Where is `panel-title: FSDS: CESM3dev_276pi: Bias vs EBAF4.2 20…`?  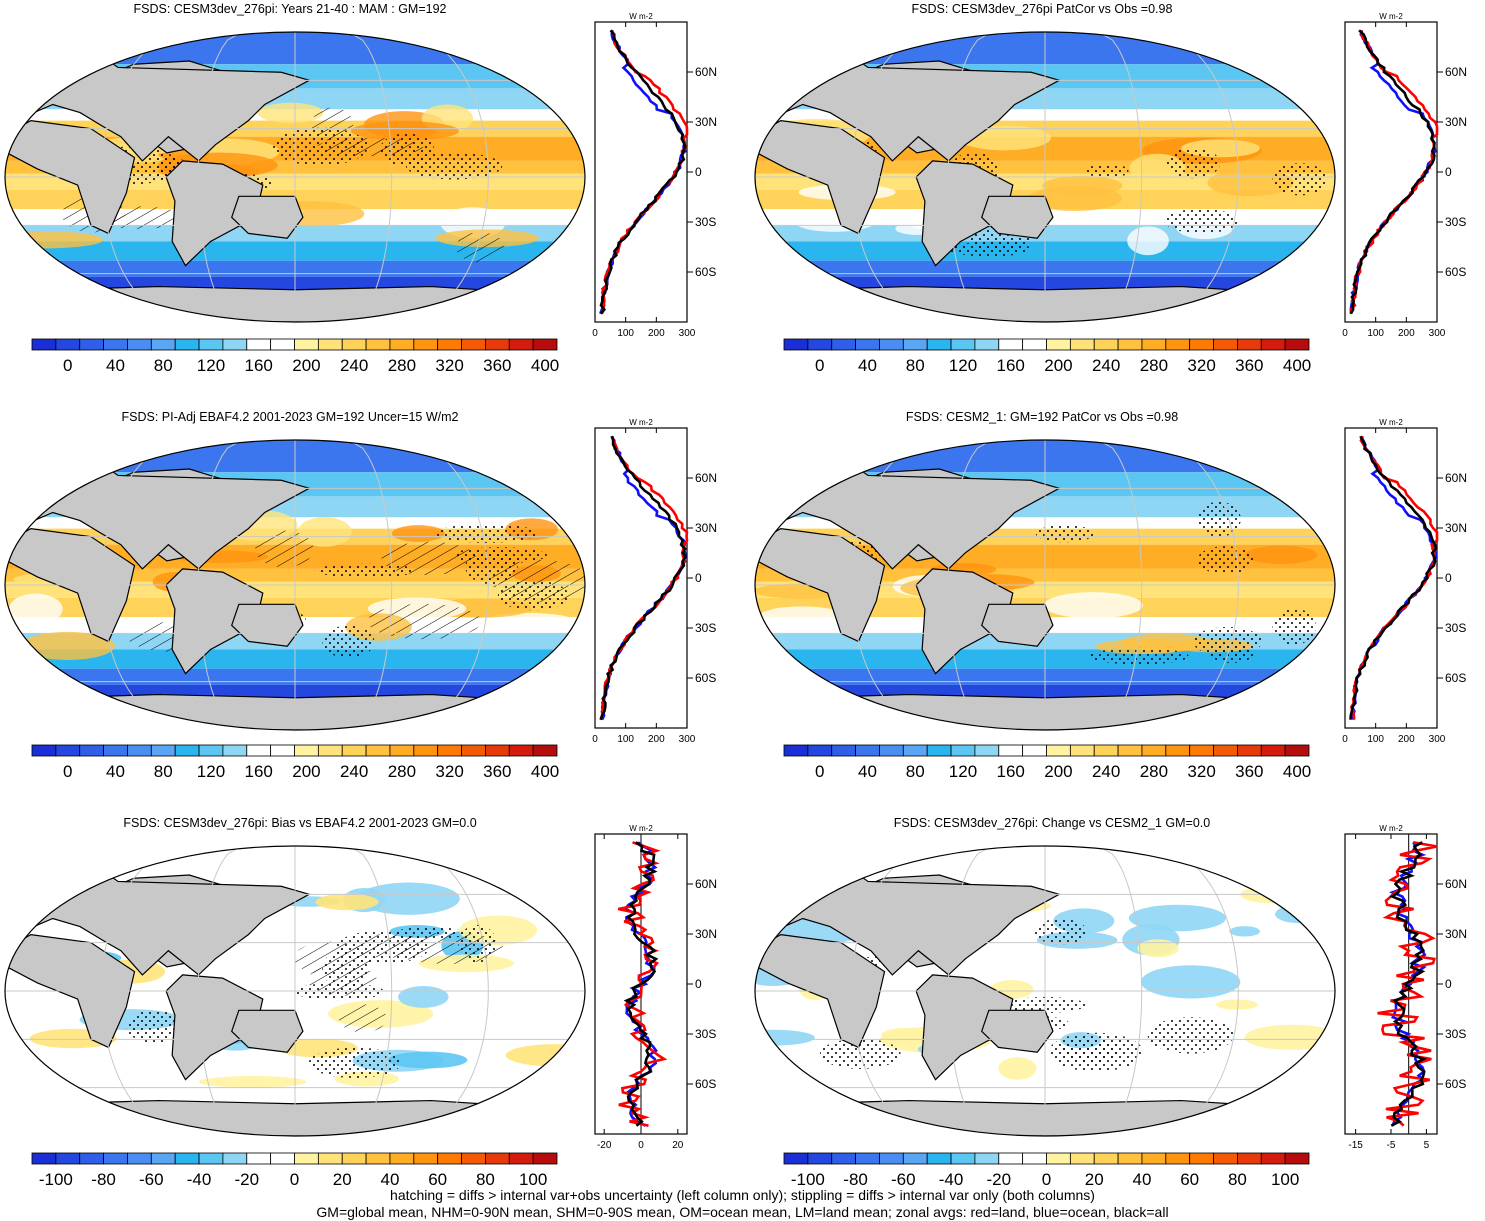 panel-title: FSDS: CESM3dev_276pi: Bias vs EBAF4.2 20… is located at coordinates (300, 823).